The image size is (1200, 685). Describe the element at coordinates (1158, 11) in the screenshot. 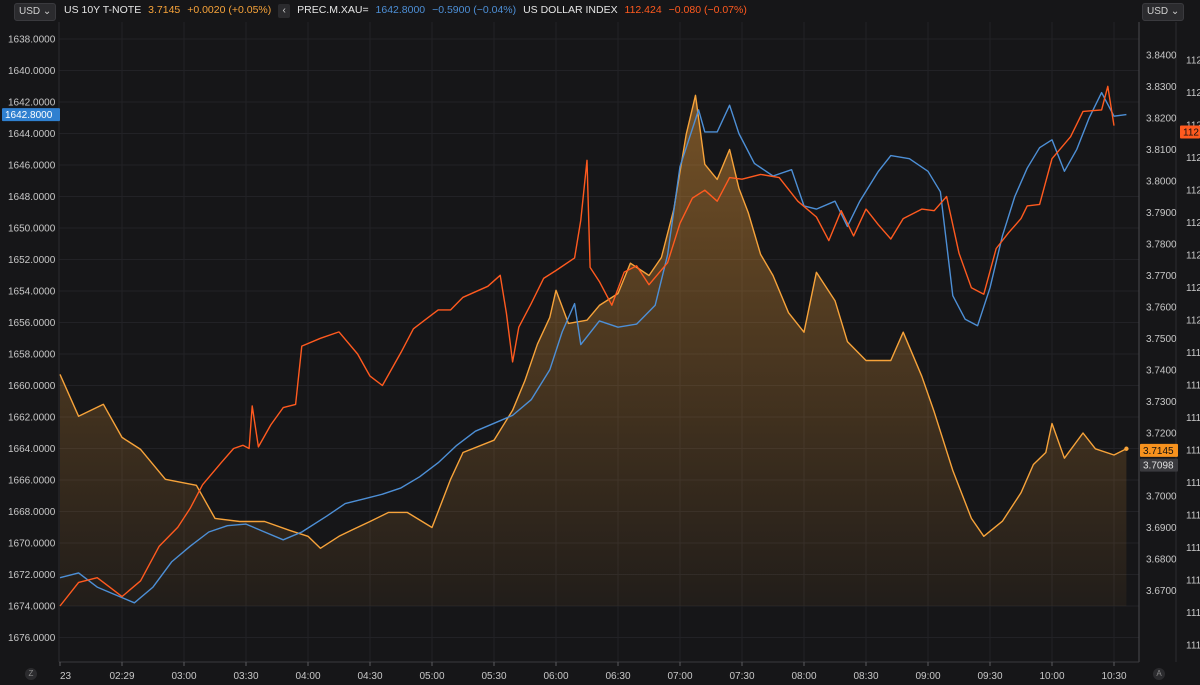

I see `right-currency-label: USD` at that location.